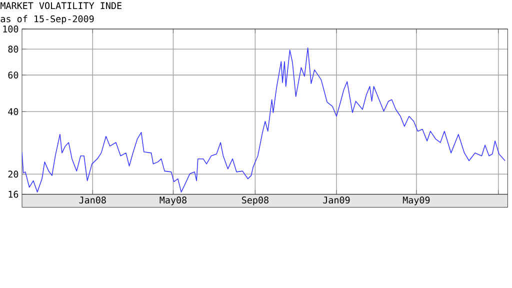  Describe the element at coordinates (13, 112) in the screenshot. I see `y-tick-label: 40` at that location.